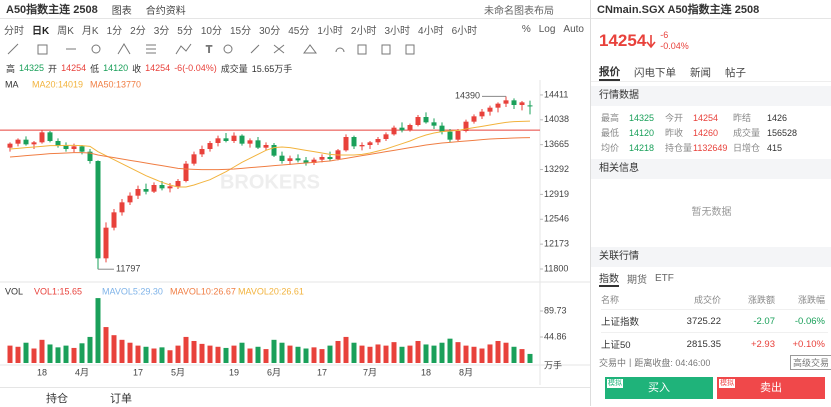 The width and height of the screenshot is (831, 407). Describe the element at coordinates (370, 372) in the screenshot. I see `x-tick-label: 7月` at that location.